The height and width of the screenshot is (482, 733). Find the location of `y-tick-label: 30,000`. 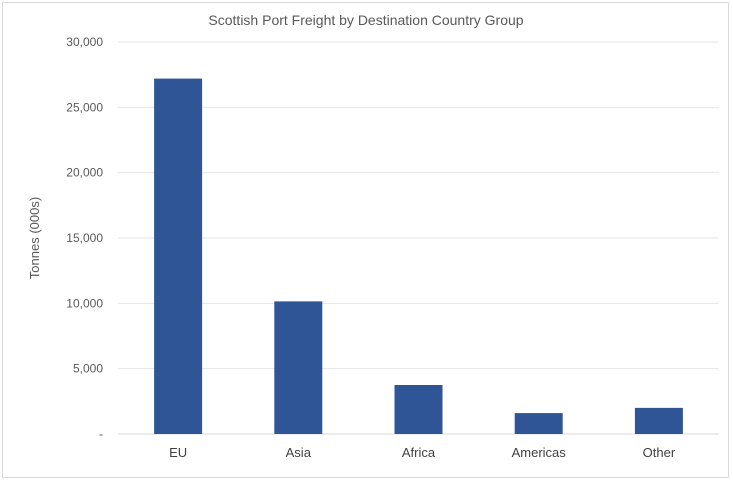

y-tick-label: 30,000 is located at coordinates (84, 42).